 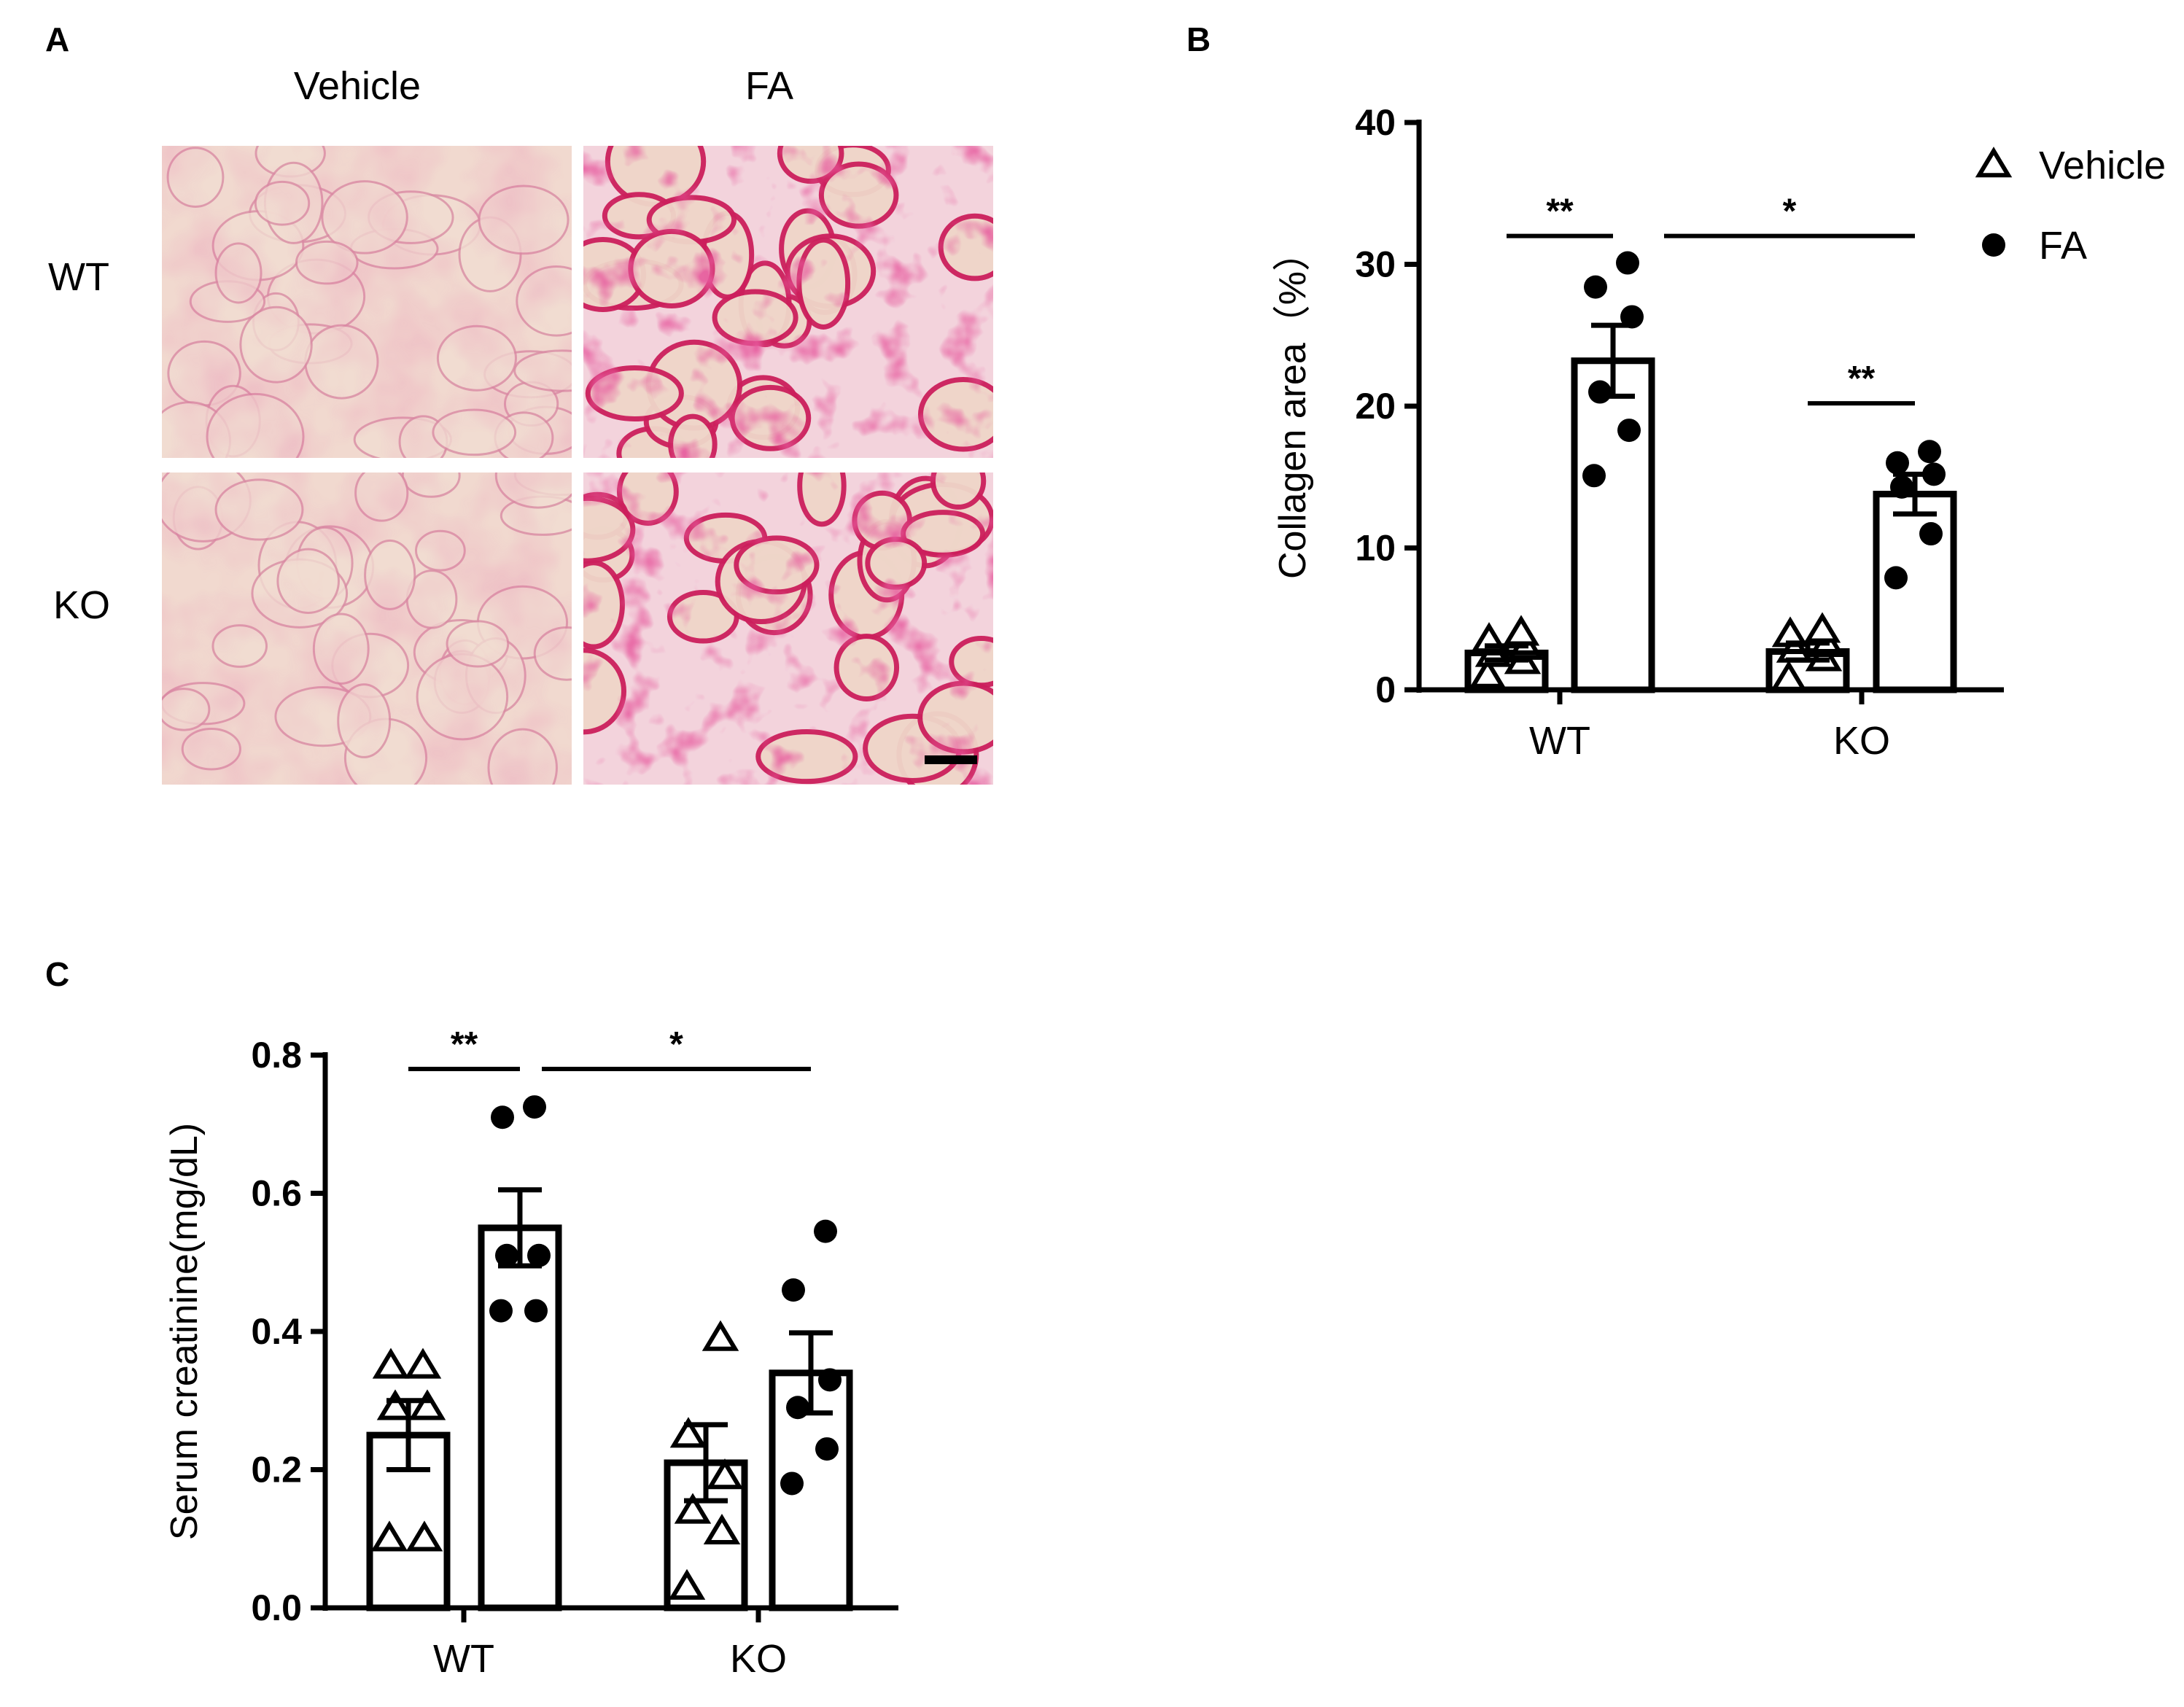 What do you see at coordinates (357, 86) in the screenshot?
I see `column-label-vehicle: Vehicle` at bounding box center [357, 86].